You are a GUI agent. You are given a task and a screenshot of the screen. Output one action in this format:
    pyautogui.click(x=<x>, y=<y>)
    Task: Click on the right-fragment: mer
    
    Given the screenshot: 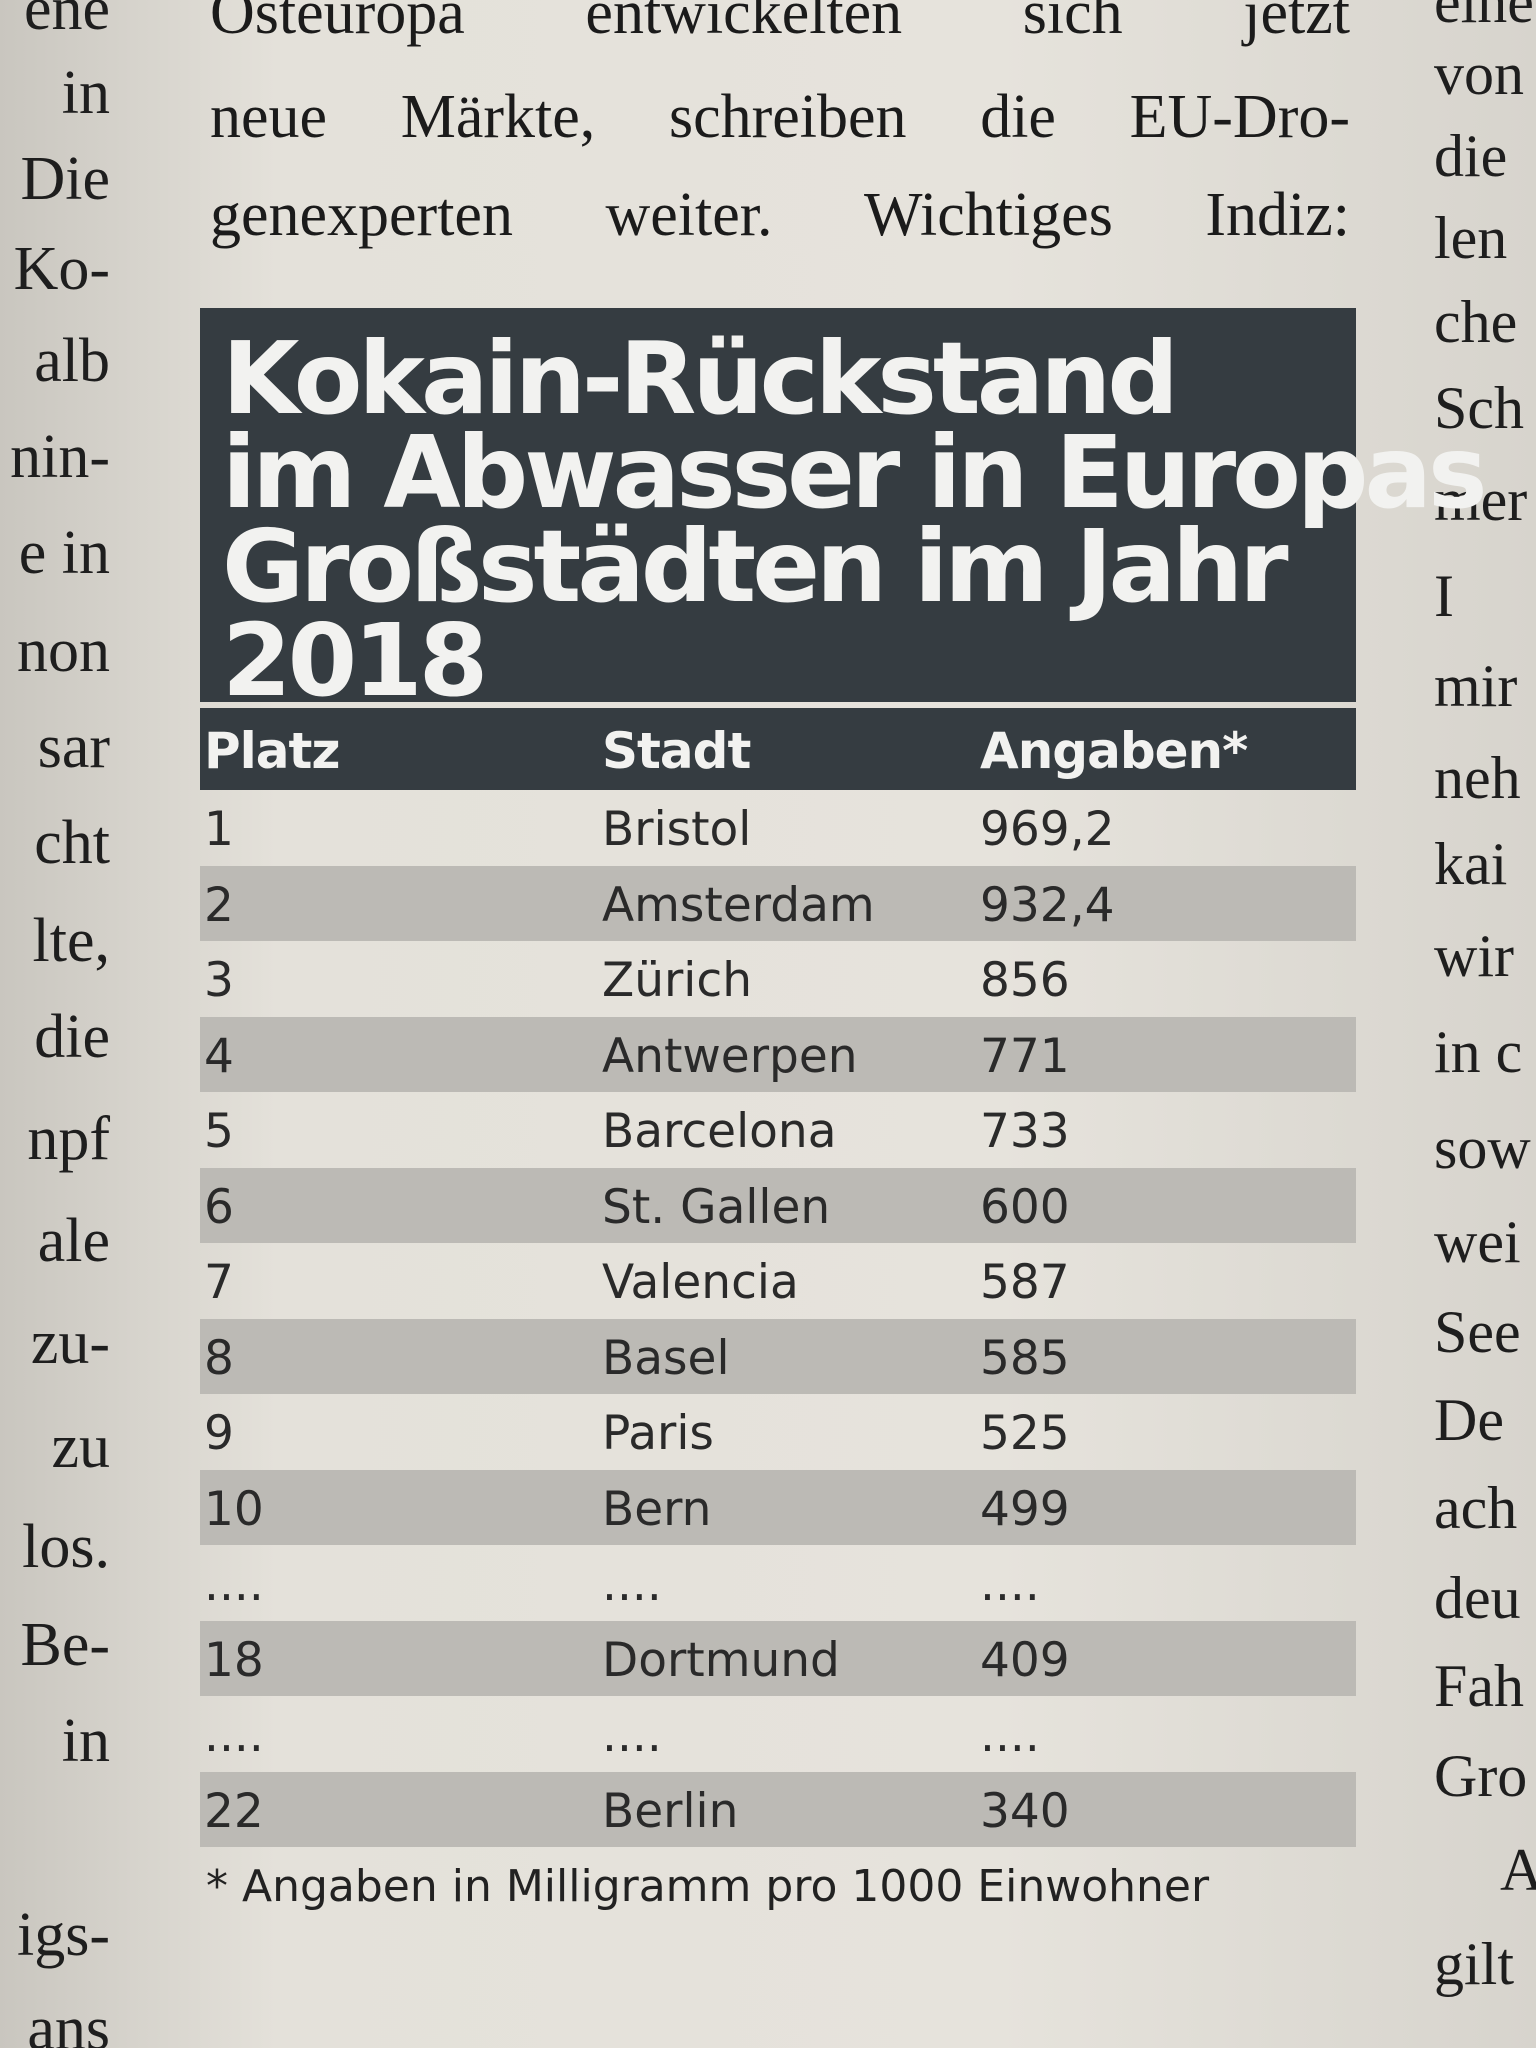 What is the action you would take?
    pyautogui.click(x=1481, y=500)
    